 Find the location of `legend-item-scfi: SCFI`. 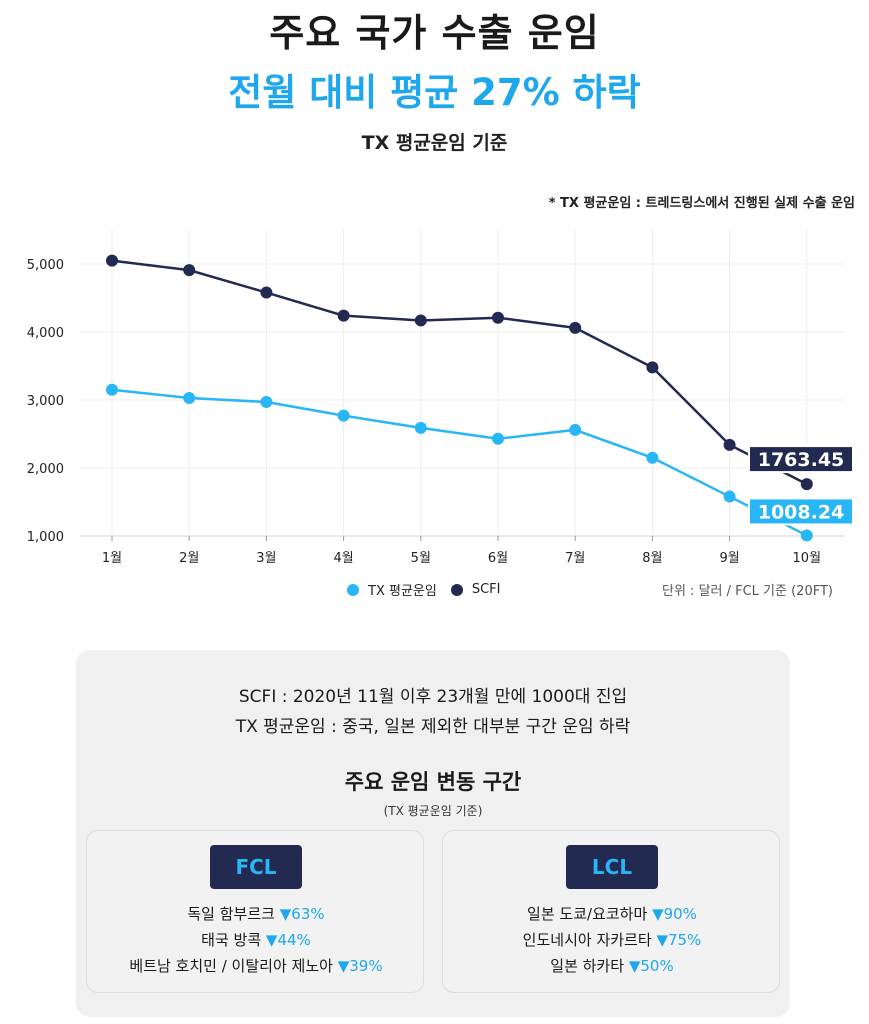

legend-item-scfi: SCFI is located at coordinates (475, 589).